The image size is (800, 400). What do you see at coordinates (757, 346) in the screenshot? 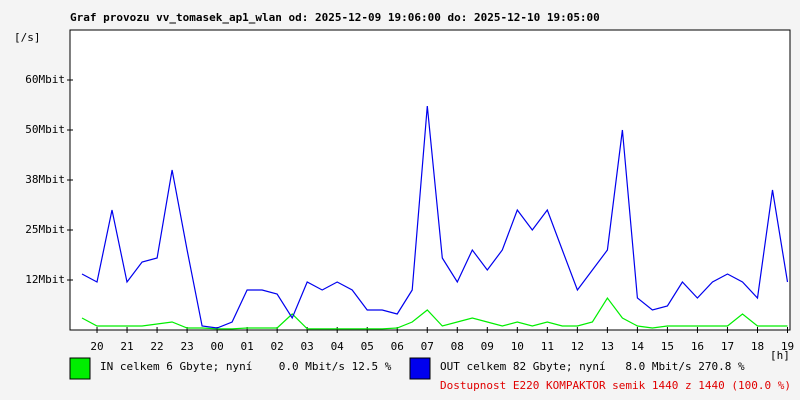
I see `x-tick-label: 18` at bounding box center [757, 346].